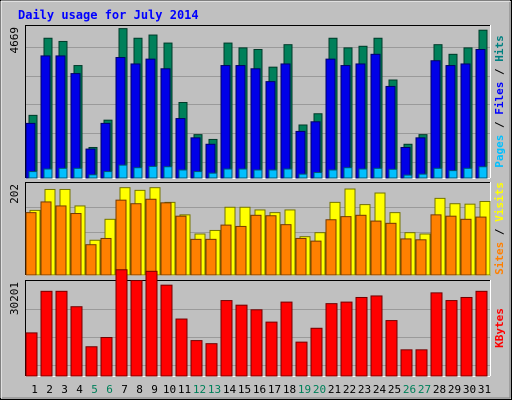 Image resolution: width=512 pixels, height=400 pixels. Describe the element at coordinates (169, 389) in the screenshot. I see `x-tick-label-day-10: 10` at that location.